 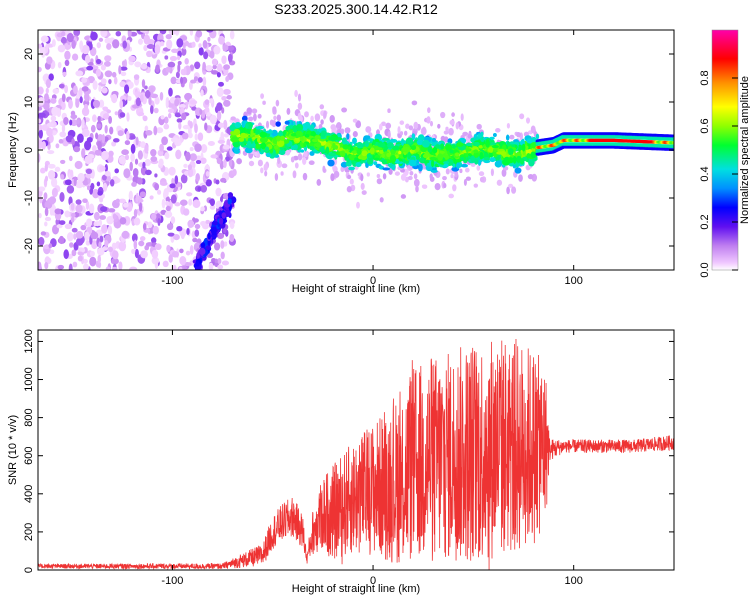 What do you see at coordinates (13, 450) in the screenshot?
I see `snr-y-axis-label: SNR (10 * v/v)` at bounding box center [13, 450].